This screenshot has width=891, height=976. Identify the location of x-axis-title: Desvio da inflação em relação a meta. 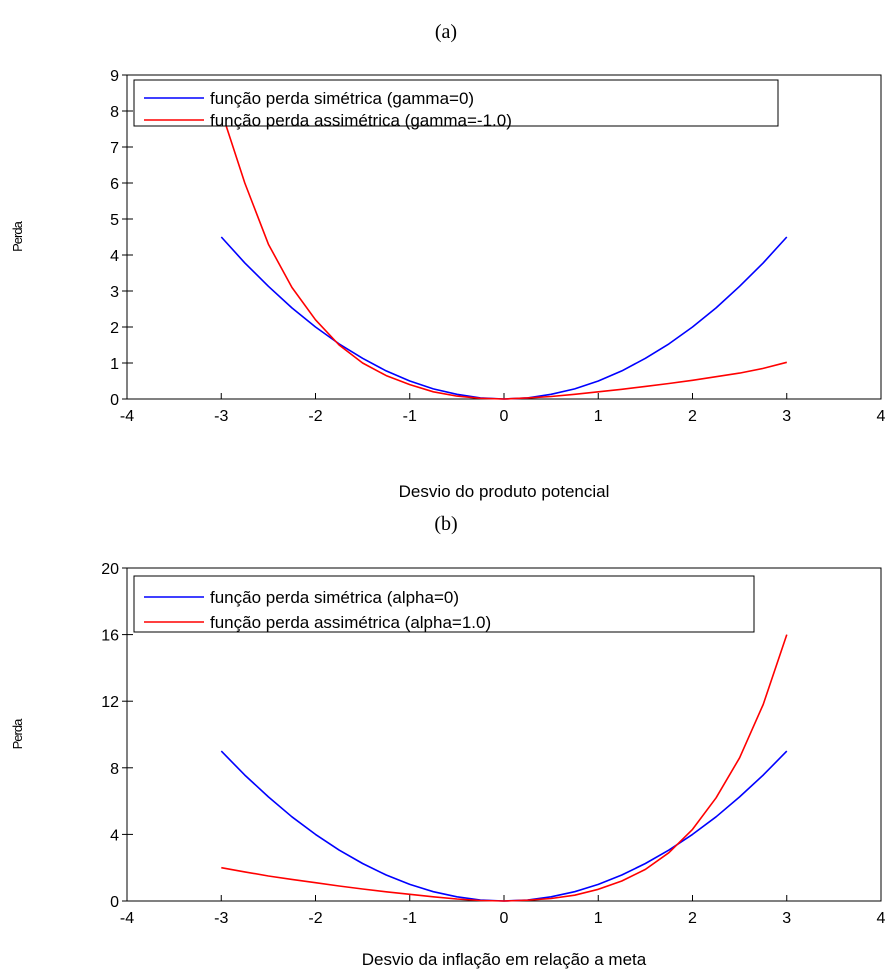
(504, 959).